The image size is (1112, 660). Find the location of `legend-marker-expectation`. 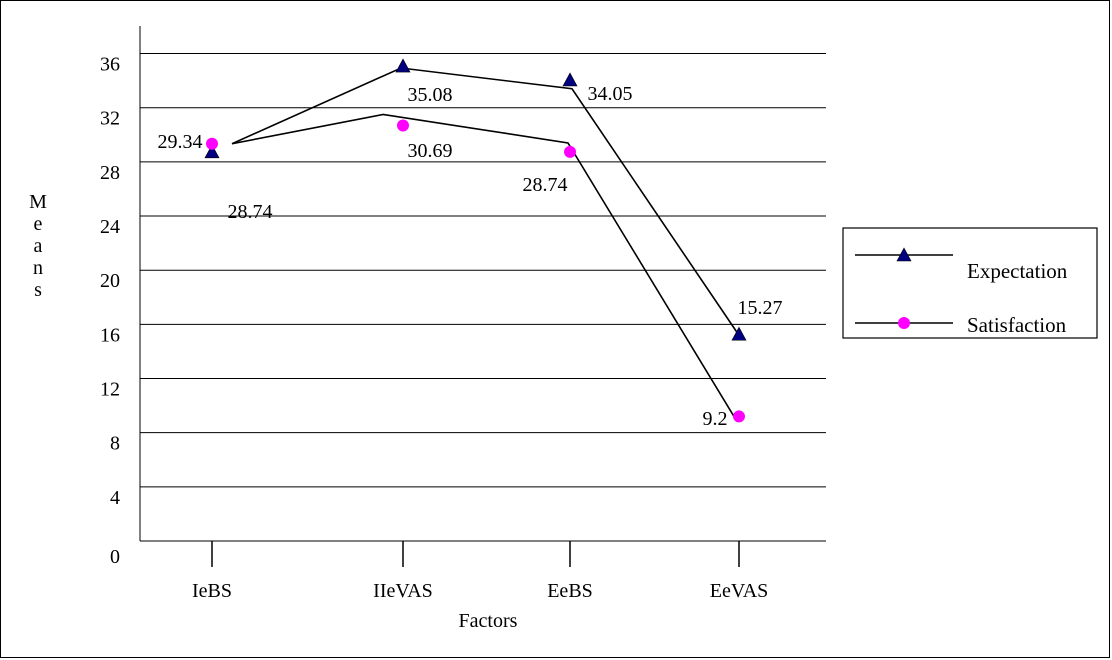

legend-marker-expectation is located at coordinates (904, 254).